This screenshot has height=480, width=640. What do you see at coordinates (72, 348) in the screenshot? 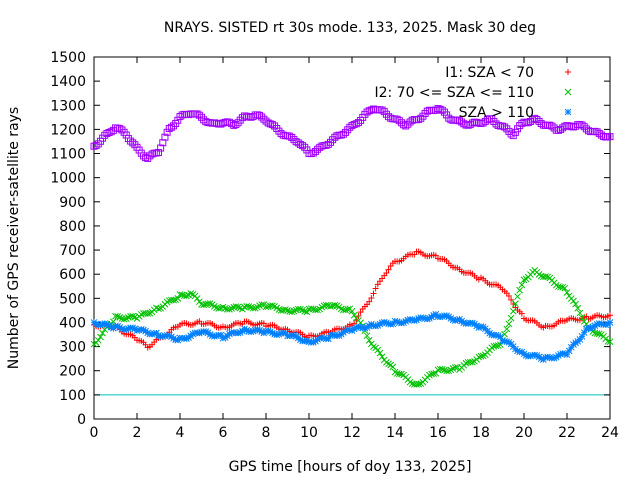
I see `y-tick-label: 300` at bounding box center [72, 348].